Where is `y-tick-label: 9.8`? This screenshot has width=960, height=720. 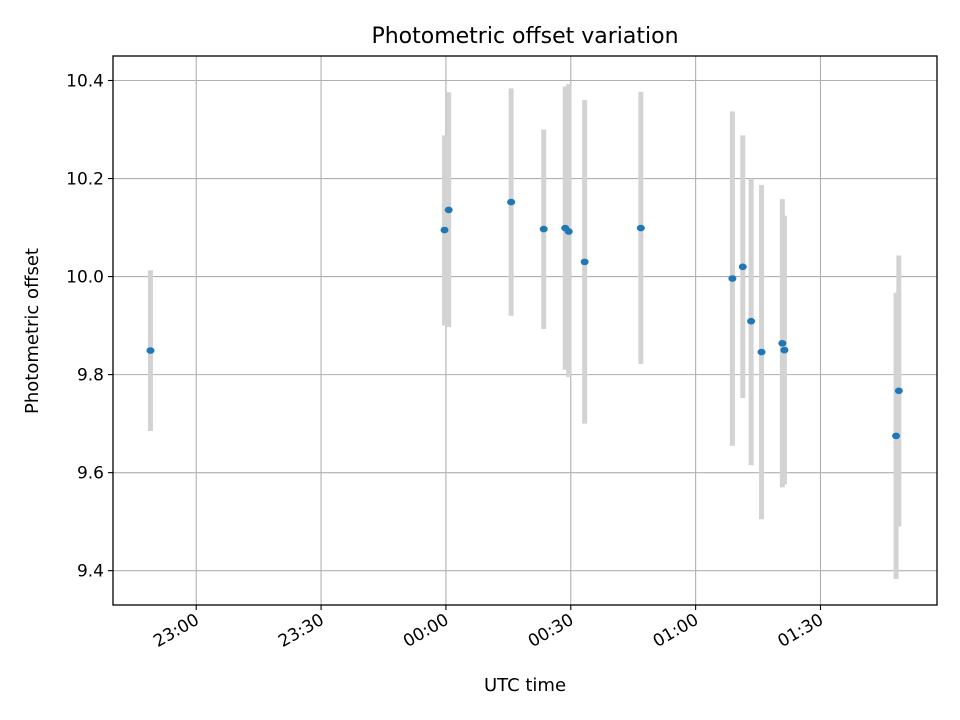 y-tick-label: 9.8 is located at coordinates (90, 376).